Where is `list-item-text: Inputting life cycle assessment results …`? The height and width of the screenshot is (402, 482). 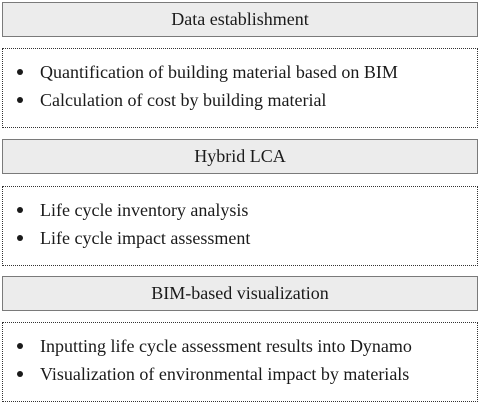 list-item-text: Inputting life cycle assessment results … is located at coordinates (226, 345).